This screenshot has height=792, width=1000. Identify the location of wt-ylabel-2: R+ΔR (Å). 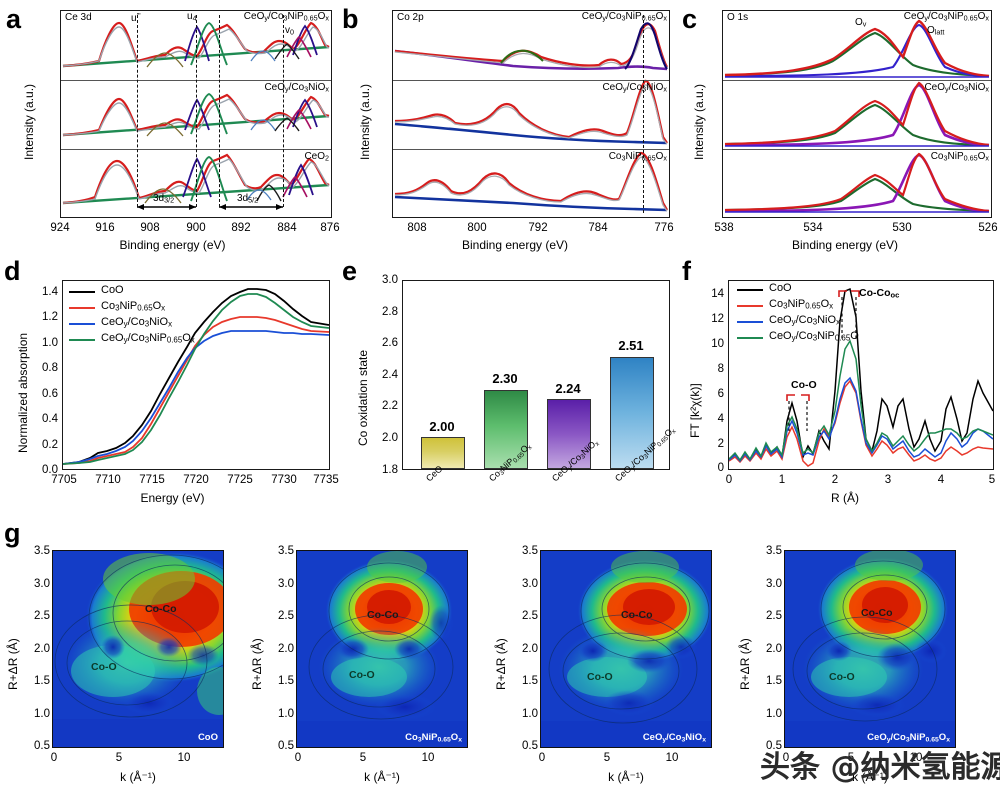
(501, 664).